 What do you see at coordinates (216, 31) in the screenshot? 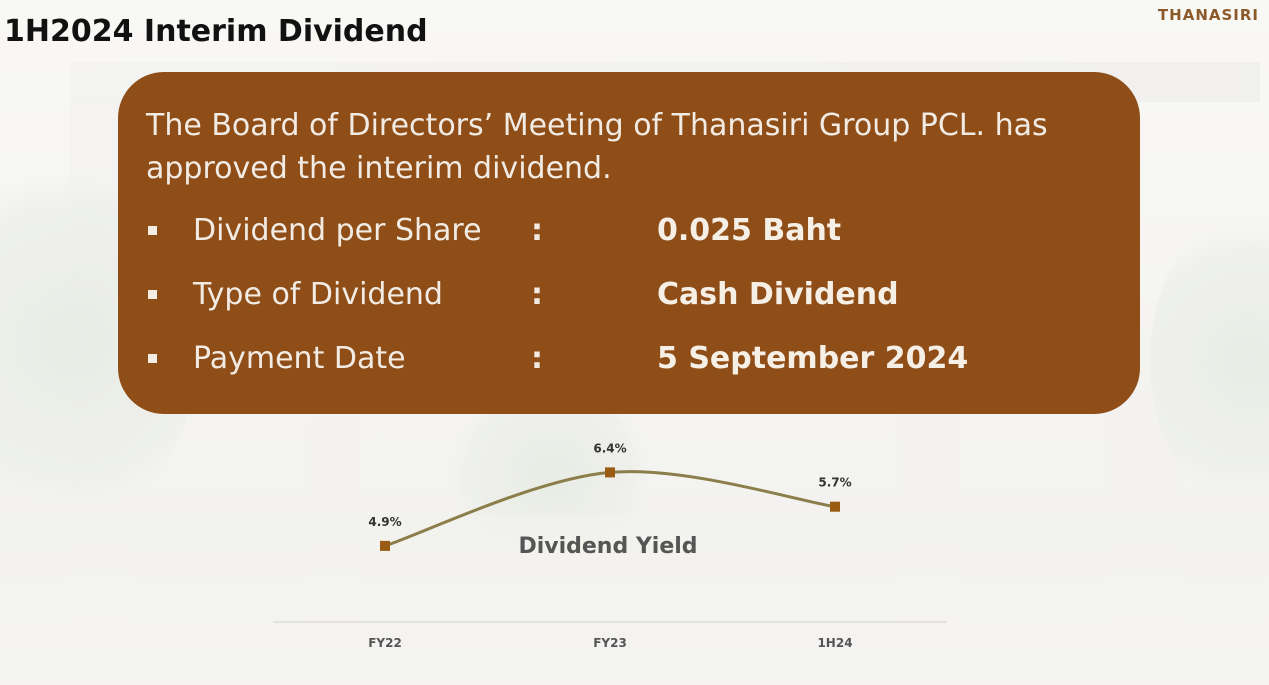
I see `page-title: 1H2024 Interim Dividend` at bounding box center [216, 31].